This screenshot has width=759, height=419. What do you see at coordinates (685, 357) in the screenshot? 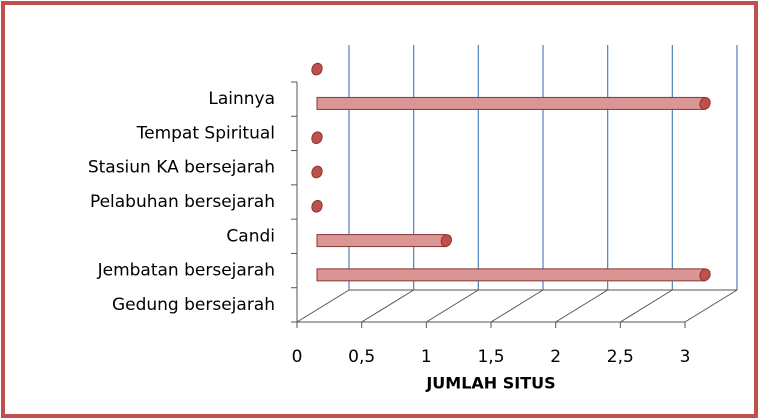
I see `x-tick-label: 3` at bounding box center [685, 357].